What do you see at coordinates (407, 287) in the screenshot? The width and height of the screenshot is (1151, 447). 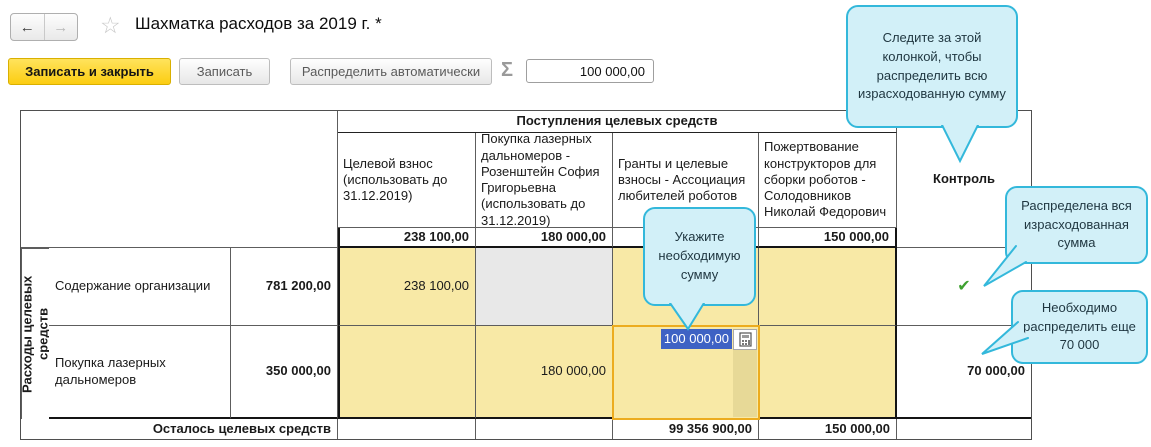 I see `matrix-cell: 238 100,00` at bounding box center [407, 287].